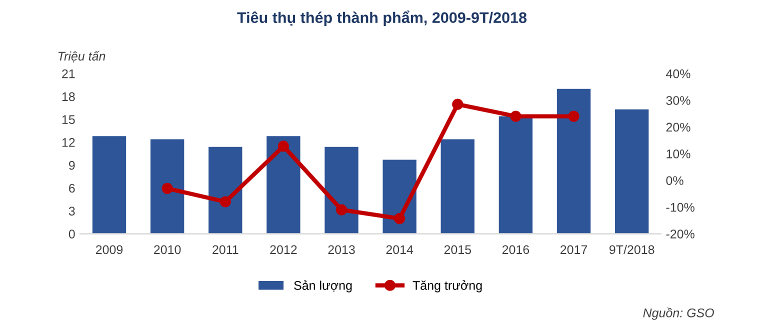  What do you see at coordinates (68, 97) in the screenshot?
I see `y-tick-label: 18` at bounding box center [68, 97].